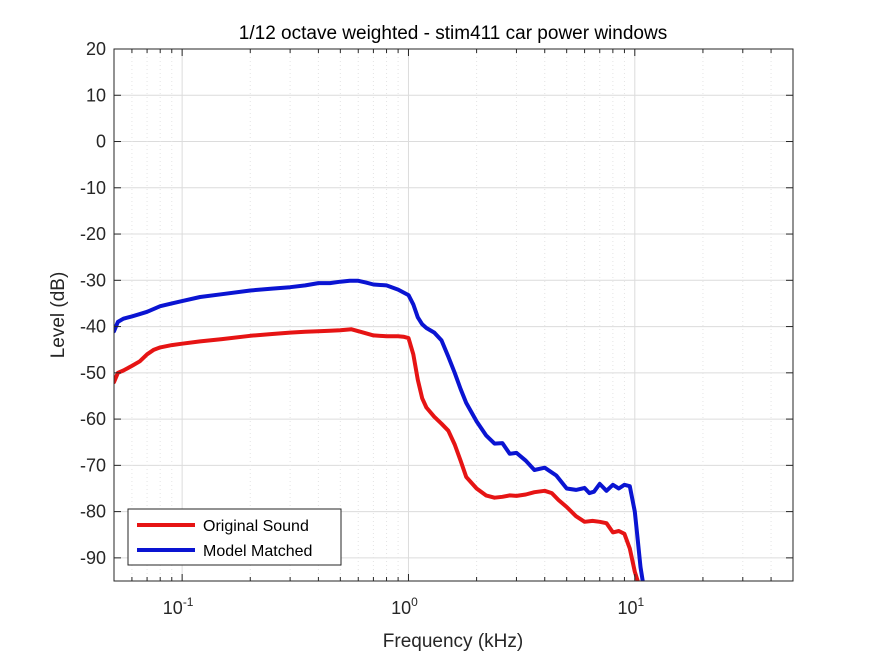  Describe the element at coordinates (93, 512) in the screenshot. I see `y-tick-label: -80` at that location.